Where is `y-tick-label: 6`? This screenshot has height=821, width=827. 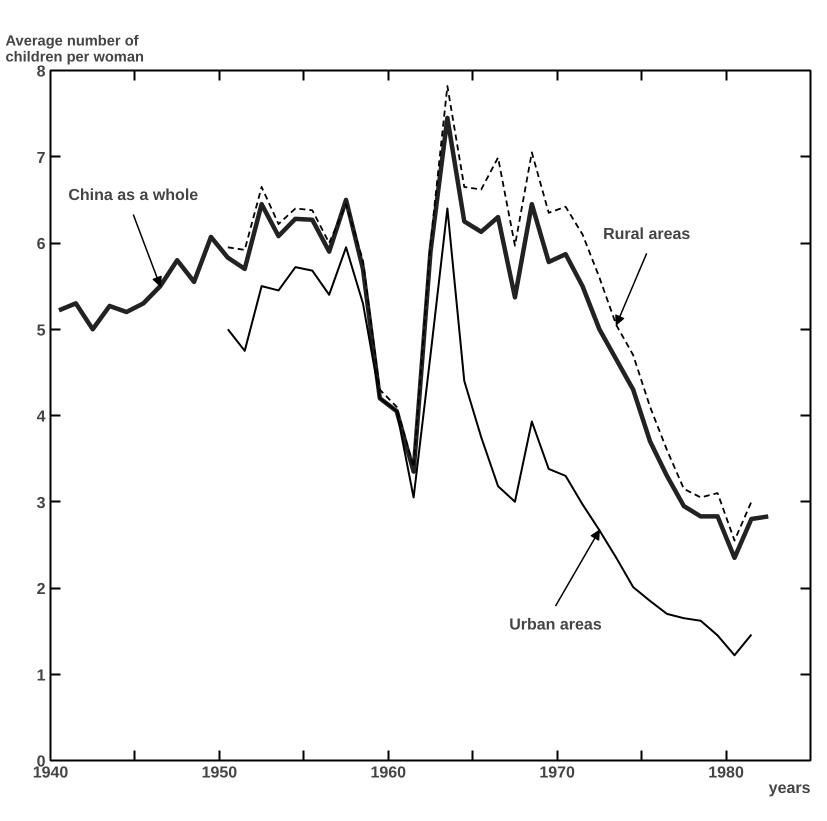 y-tick-label: 6 is located at coordinates (41, 244).